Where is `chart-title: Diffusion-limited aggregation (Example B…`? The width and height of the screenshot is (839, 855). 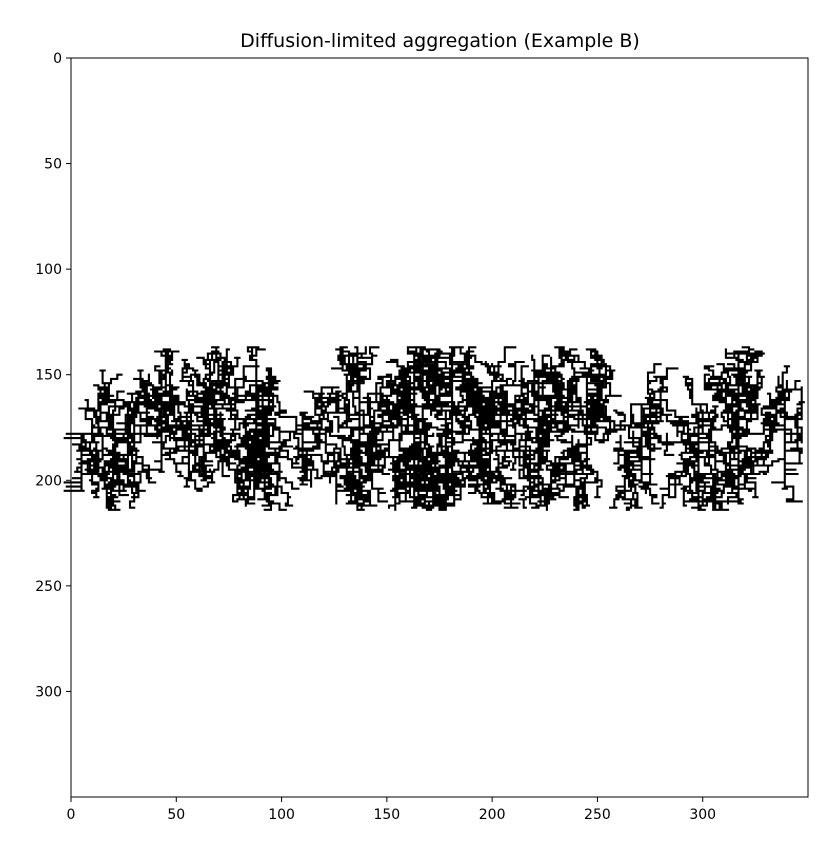 chart-title: Diffusion-limited aggregation (Example B… is located at coordinates (440, 41).